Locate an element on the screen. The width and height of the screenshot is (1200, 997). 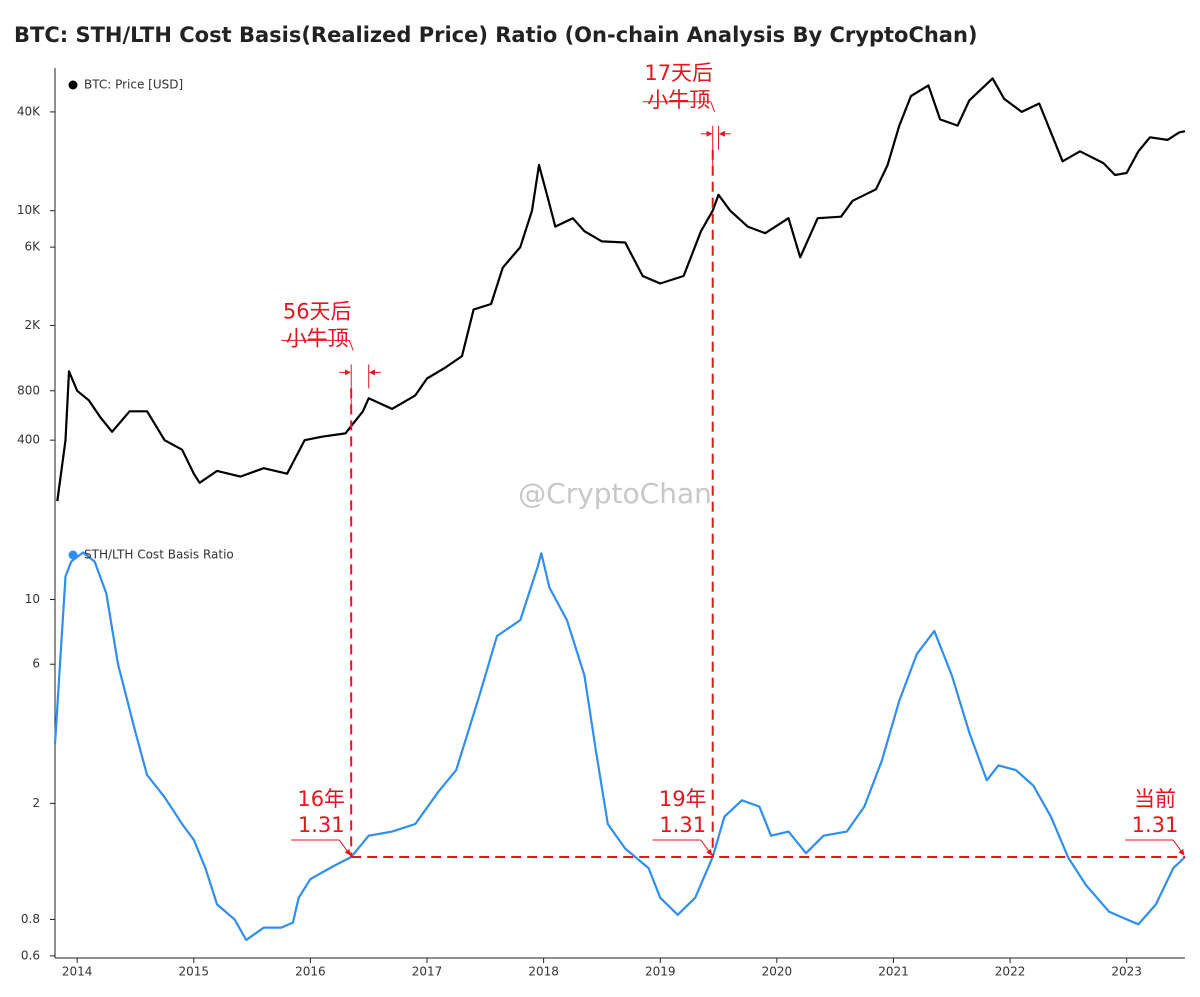
x-tick-label: 2015 is located at coordinates (193, 972).